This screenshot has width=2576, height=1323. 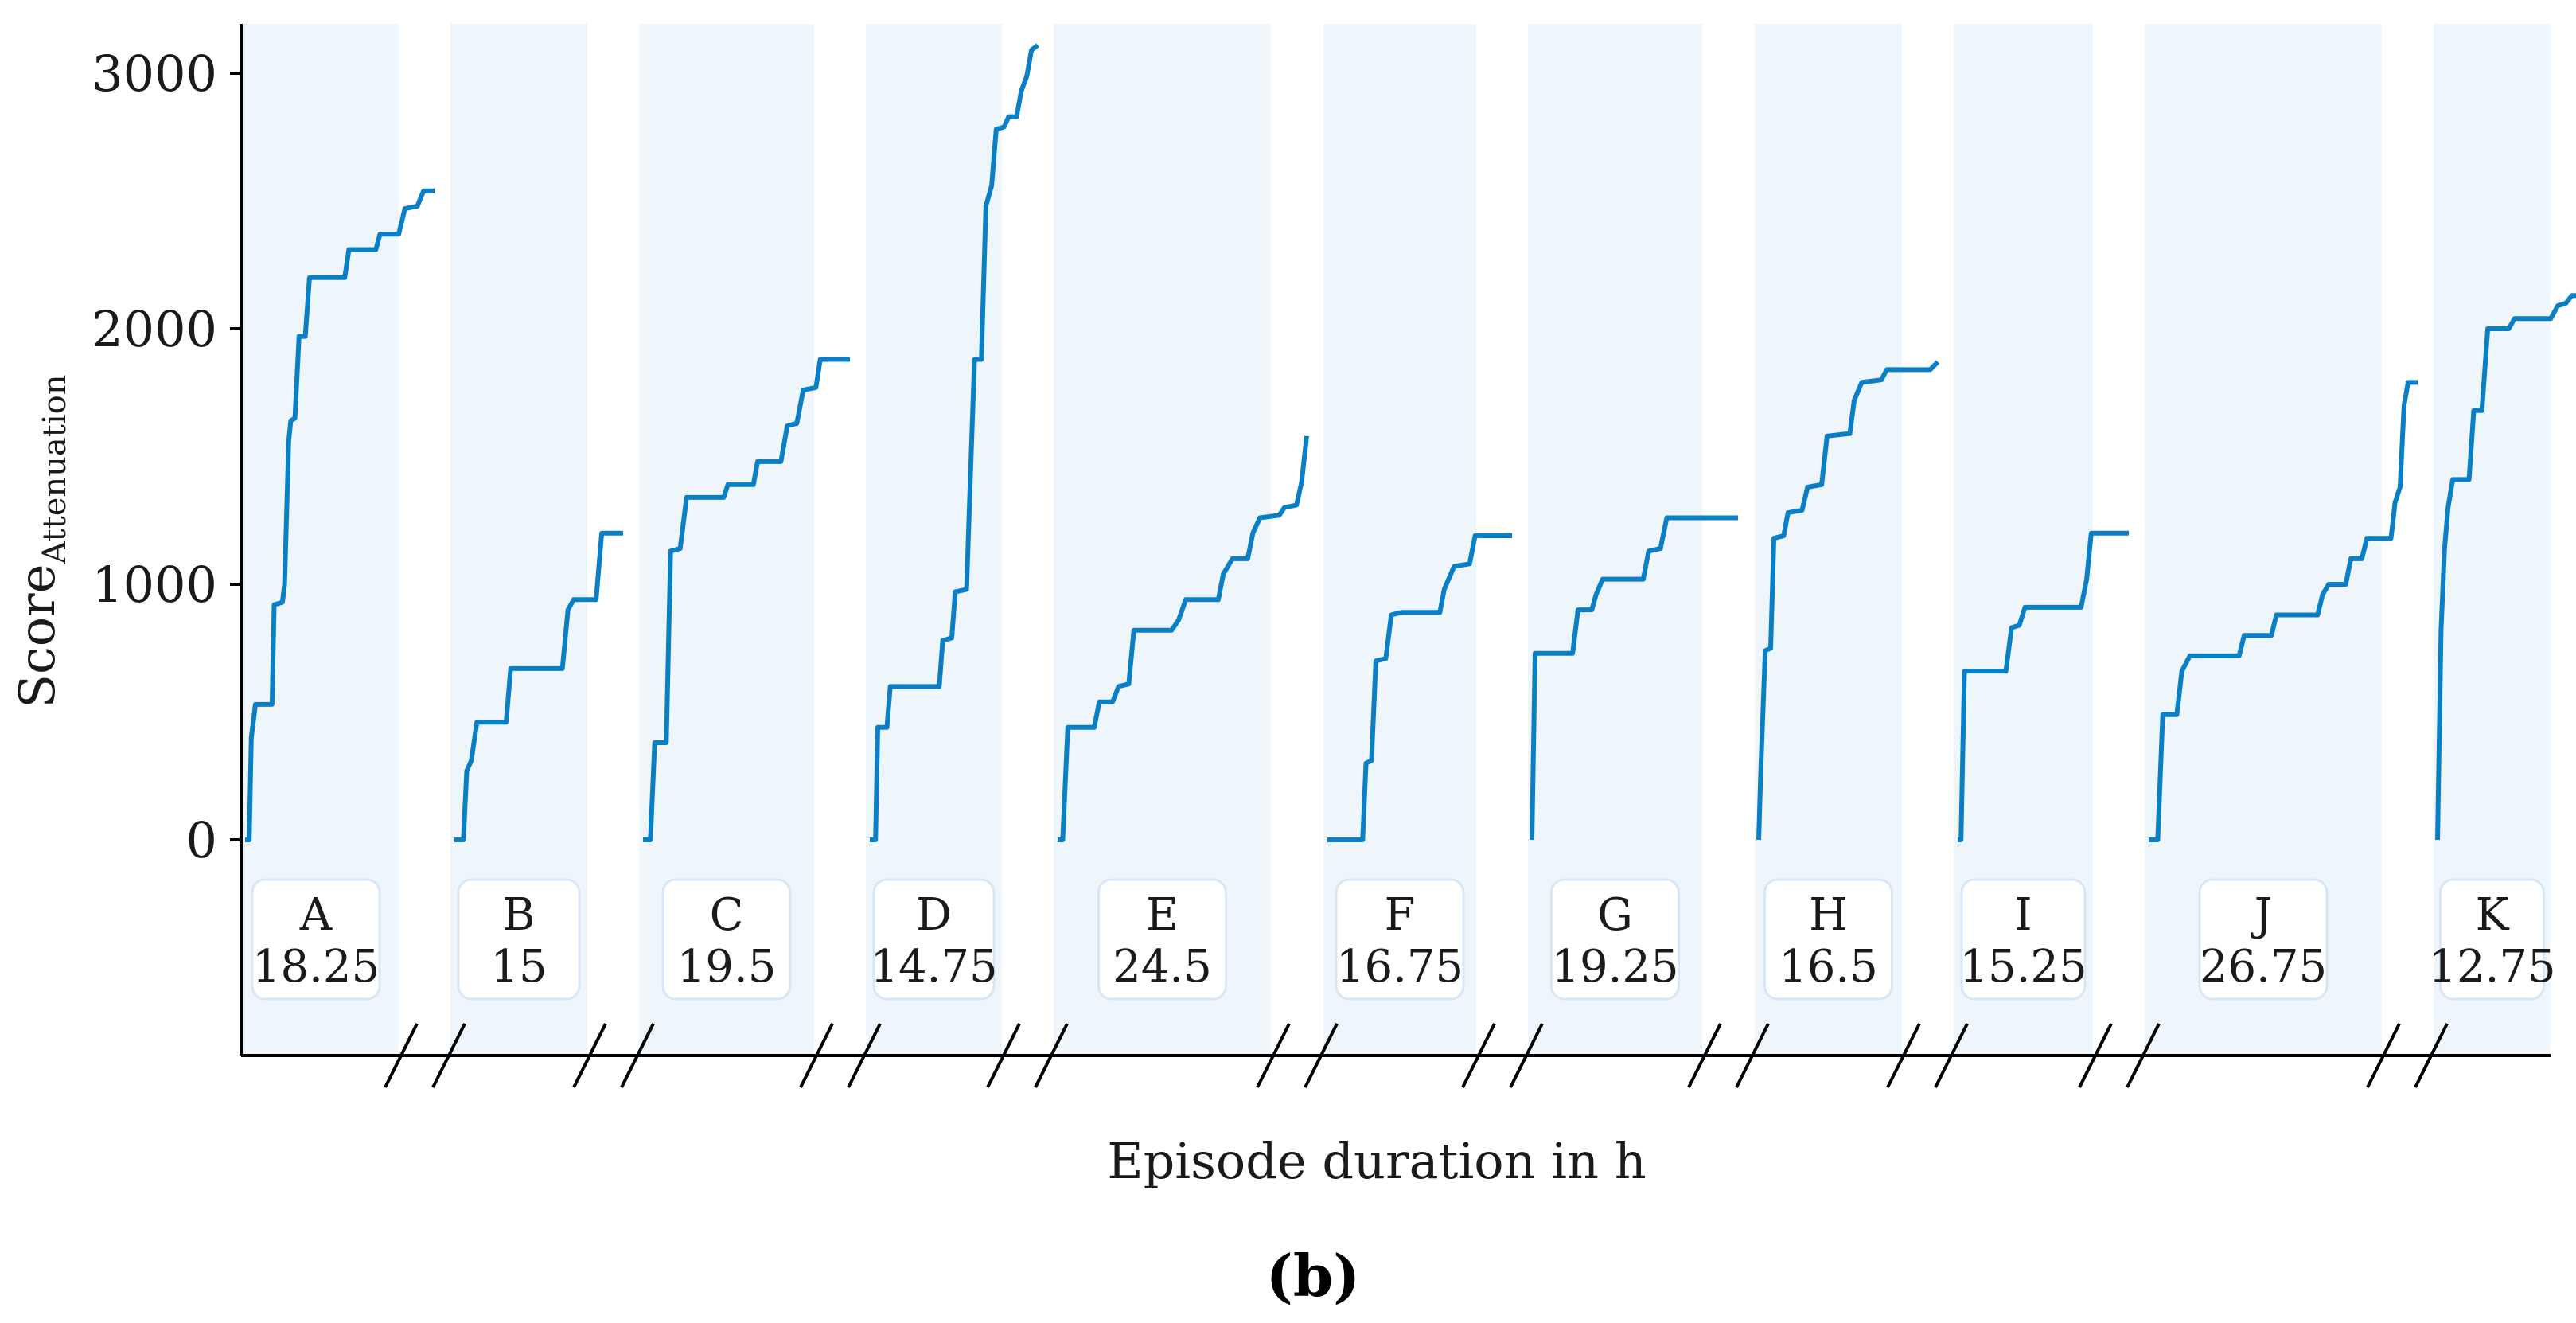 What do you see at coordinates (2023, 915) in the screenshot?
I see `episode-name-label: I` at bounding box center [2023, 915].